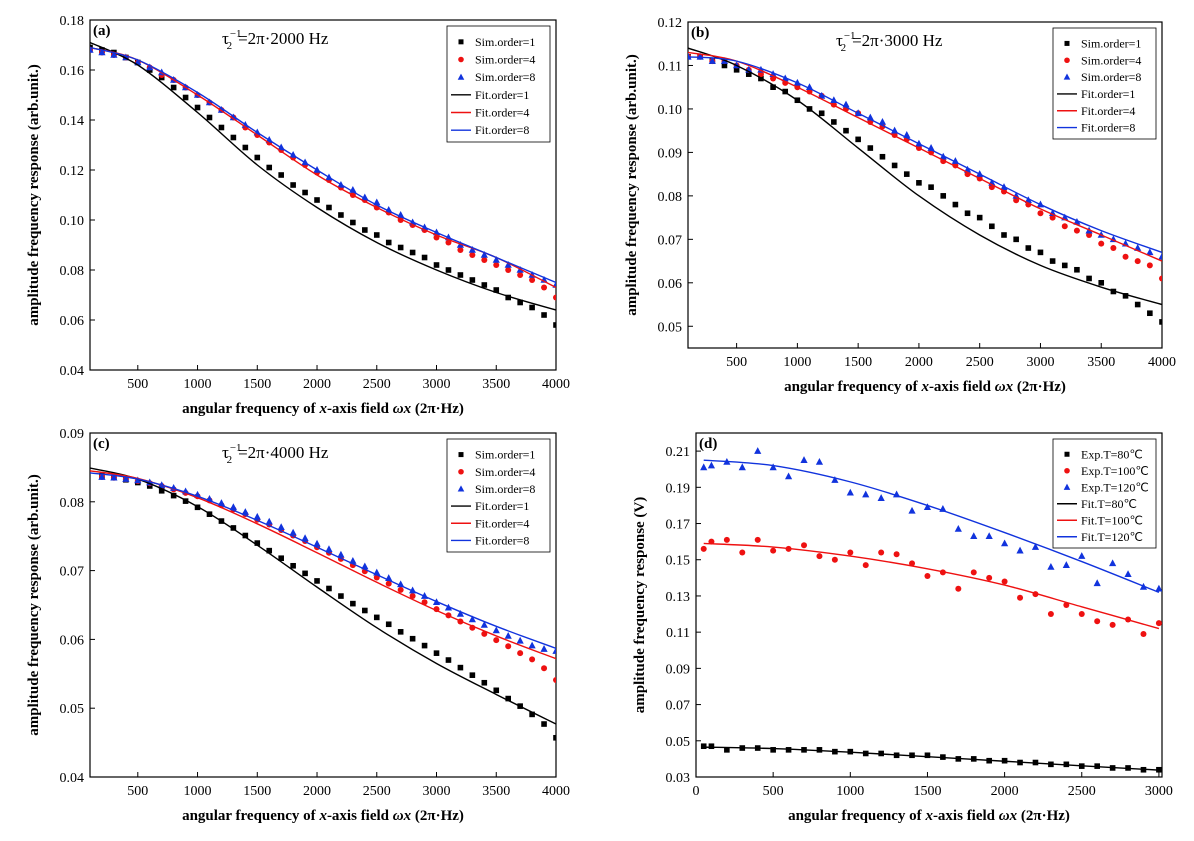 Image resolution: width=1194 pixels, height=841 pixels. I want to click on tau-symbol: τ, so click(839, 40).